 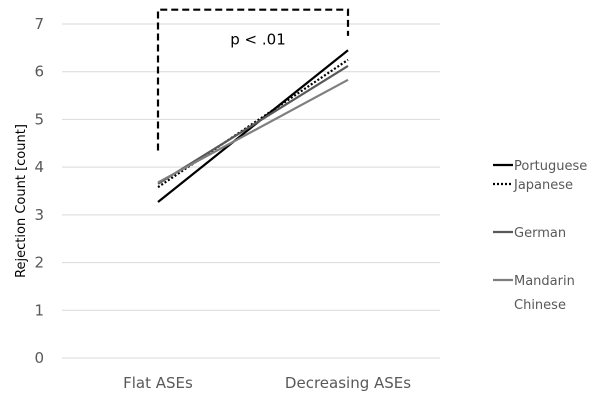 I want to click on series-line-mandarin-chinese, so click(x=253, y=131).